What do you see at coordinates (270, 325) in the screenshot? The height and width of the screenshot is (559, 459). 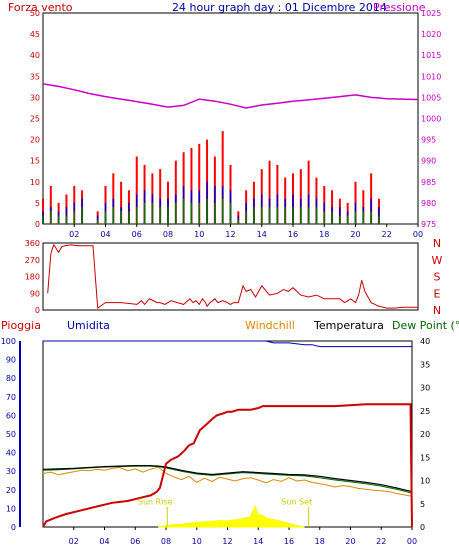 I see `windchill-label: Windchill` at bounding box center [270, 325].